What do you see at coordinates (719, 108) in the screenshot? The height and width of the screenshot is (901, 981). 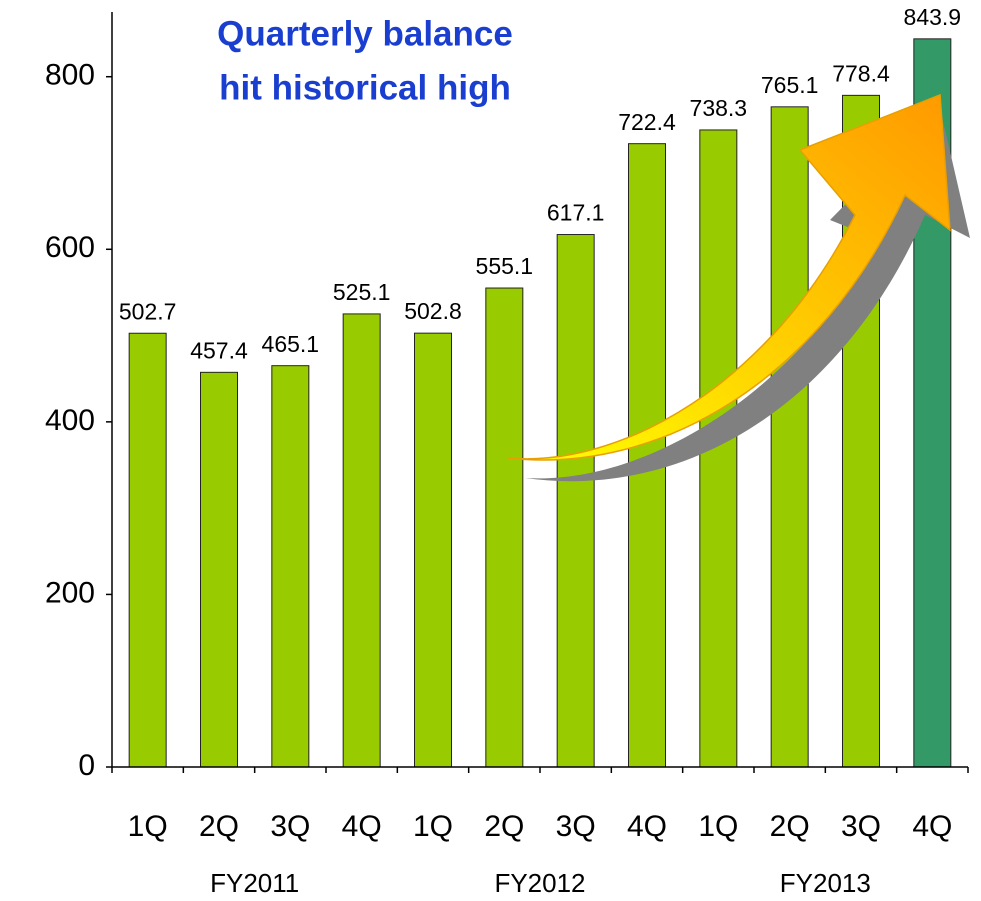 I see `value-label: 738.3` at bounding box center [719, 108].